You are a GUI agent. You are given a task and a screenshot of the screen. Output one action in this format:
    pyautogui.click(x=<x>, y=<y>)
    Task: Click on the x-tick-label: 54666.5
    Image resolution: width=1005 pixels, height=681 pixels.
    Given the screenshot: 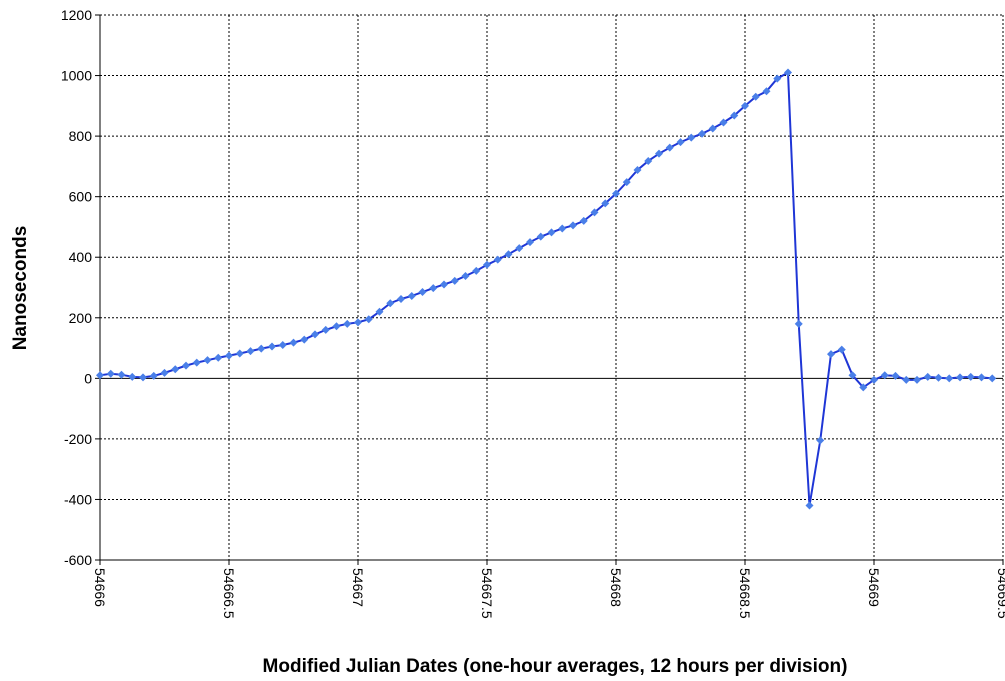 What is the action you would take?
    pyautogui.click(x=229, y=593)
    